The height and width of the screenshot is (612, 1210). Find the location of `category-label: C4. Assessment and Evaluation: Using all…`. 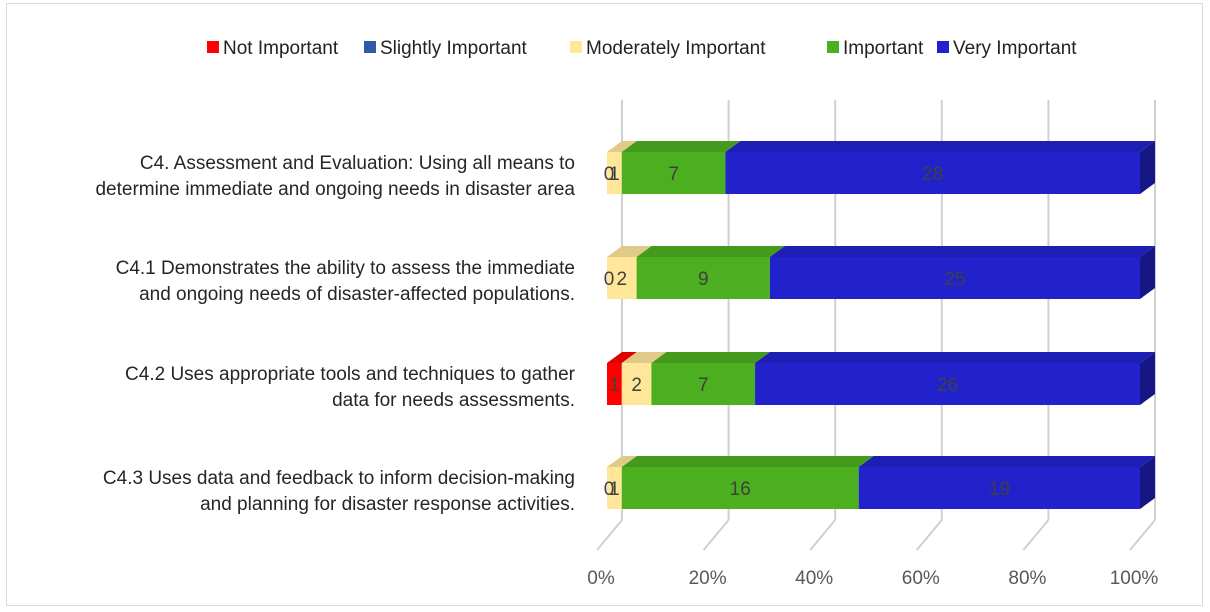

category-label: C4. Assessment and Evaluation: Using all… is located at coordinates (357, 163).